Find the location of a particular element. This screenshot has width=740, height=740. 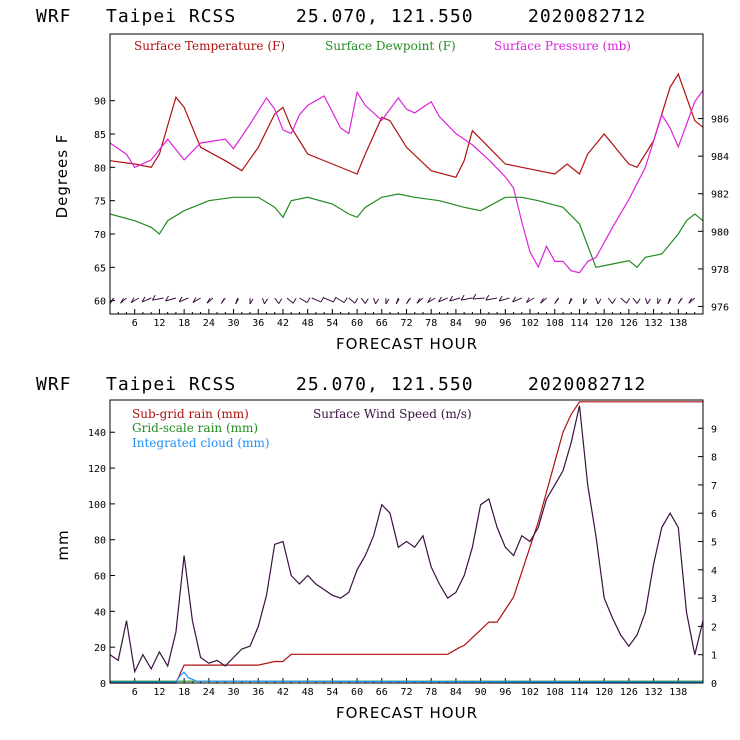

bottom-y-tick-label: 120 is located at coordinates (97, 469).